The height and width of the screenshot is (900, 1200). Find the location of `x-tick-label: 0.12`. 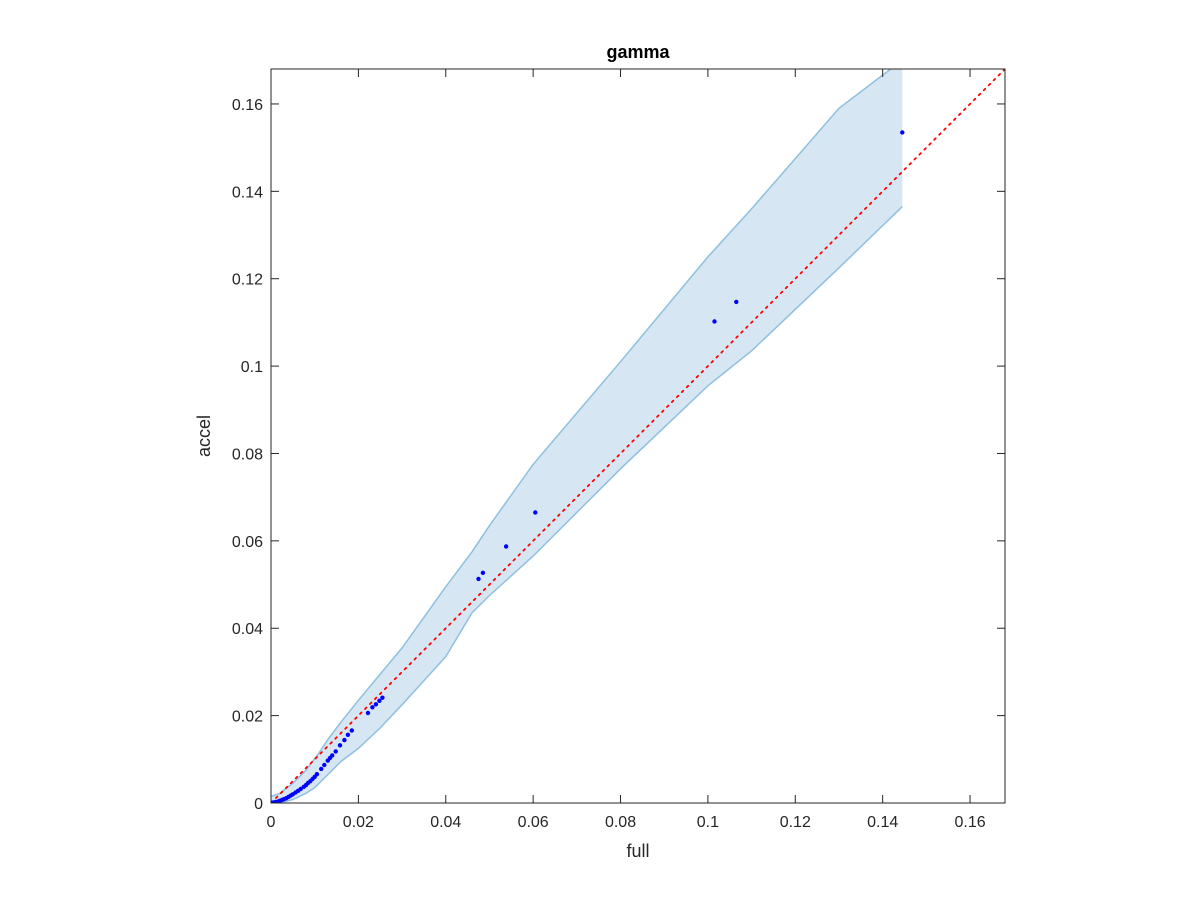

x-tick-label: 0.12 is located at coordinates (795, 822).